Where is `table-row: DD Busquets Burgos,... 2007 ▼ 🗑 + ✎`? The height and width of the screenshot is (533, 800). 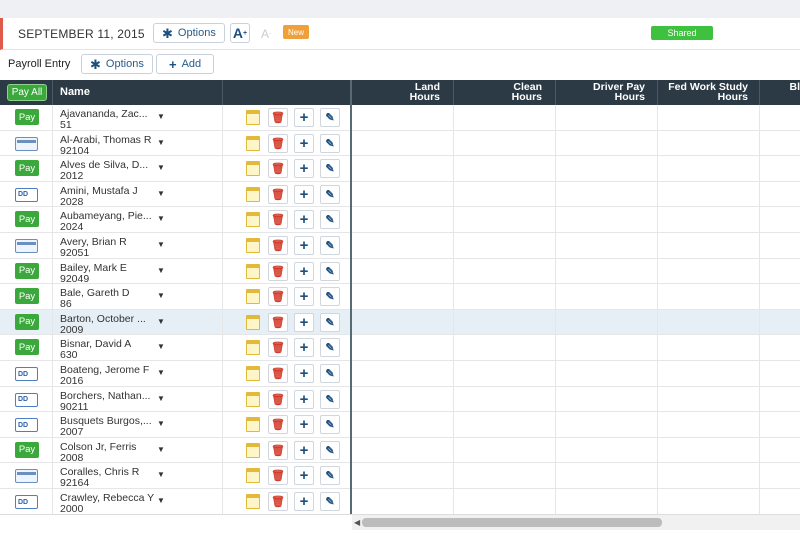
table-row: DD Busquets Burgos,... 2007 ▼ 🗑 + ✎ is located at coordinates (400, 425).